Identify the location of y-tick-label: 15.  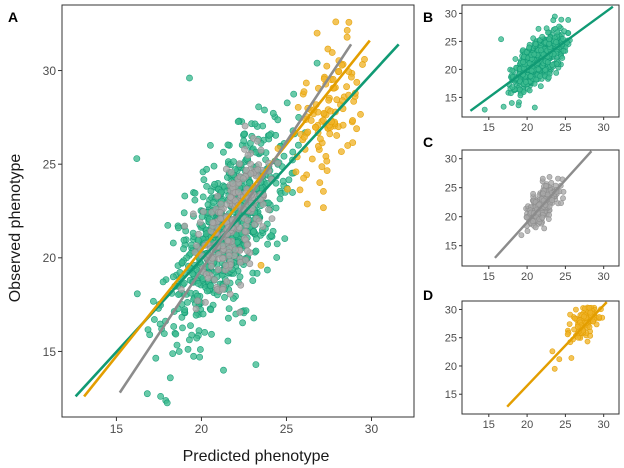
(451, 98).